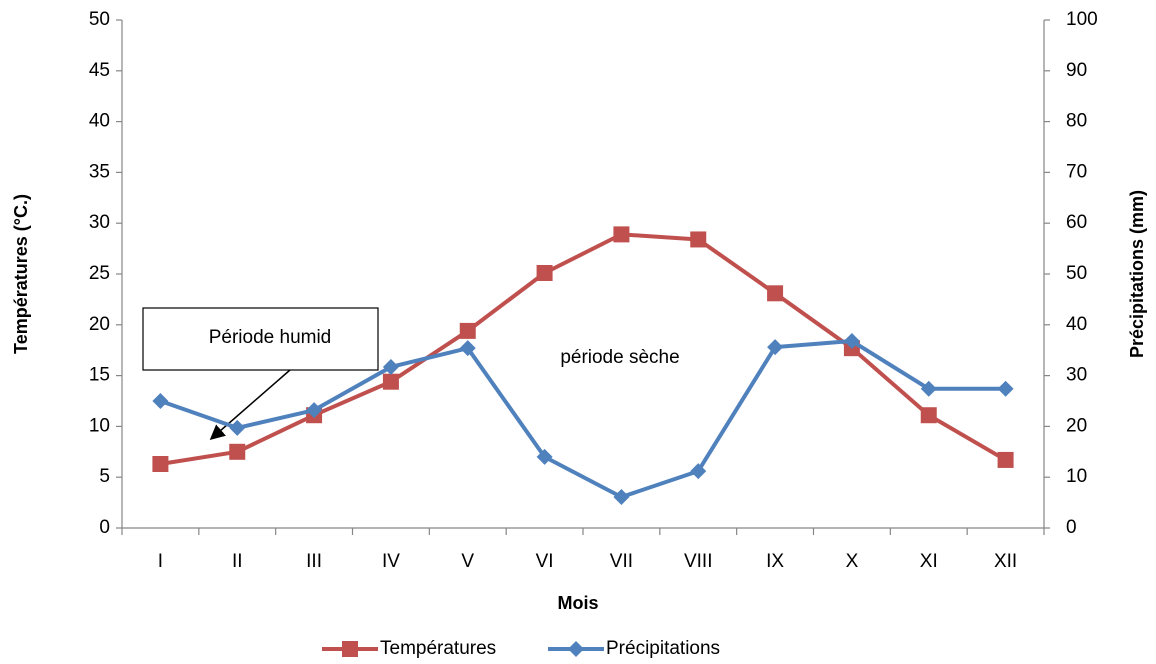 This screenshot has height=664, width=1156. Describe the element at coordinates (1076, 375) in the screenshot. I see `y2-tick-label: 30` at that location.